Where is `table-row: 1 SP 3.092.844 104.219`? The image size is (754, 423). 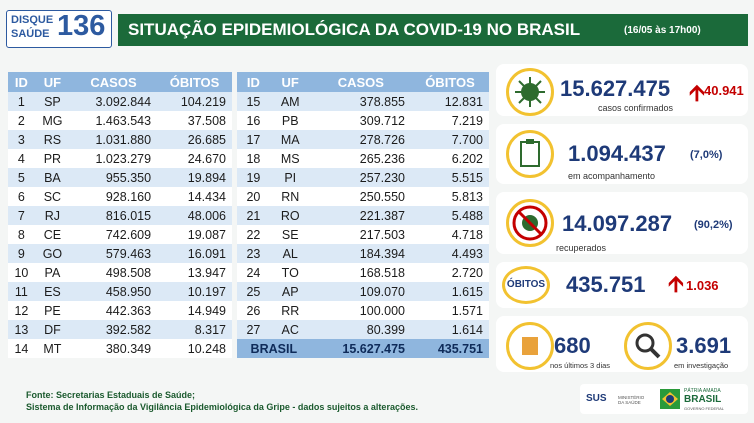
table-row: 1 SP 3.092.844 104.219 is located at coordinates (120, 101).